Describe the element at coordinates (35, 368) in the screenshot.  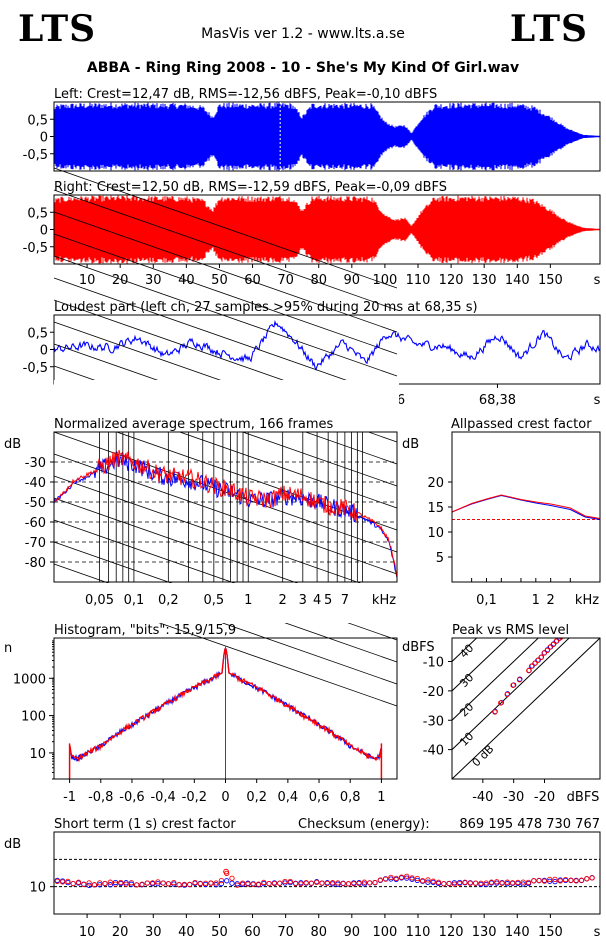
I see `loudest-part-ytick-label: -0,5` at that location.